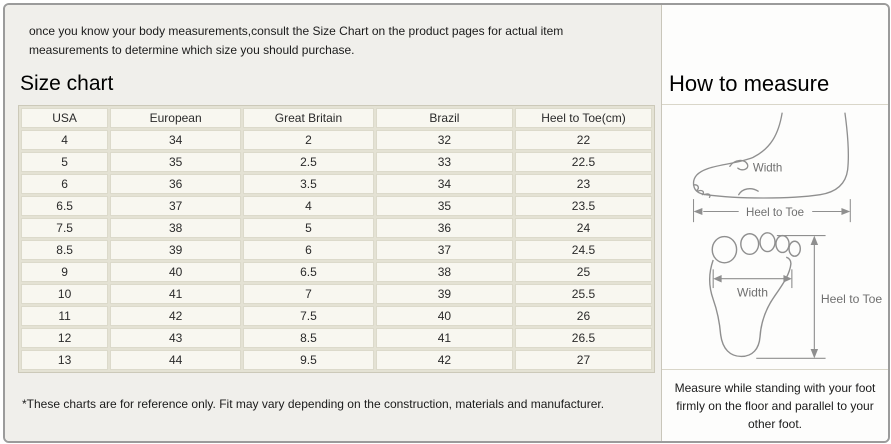 The image size is (891, 444). What do you see at coordinates (583, 162) in the screenshot?
I see `table-cell: 22.5` at bounding box center [583, 162].